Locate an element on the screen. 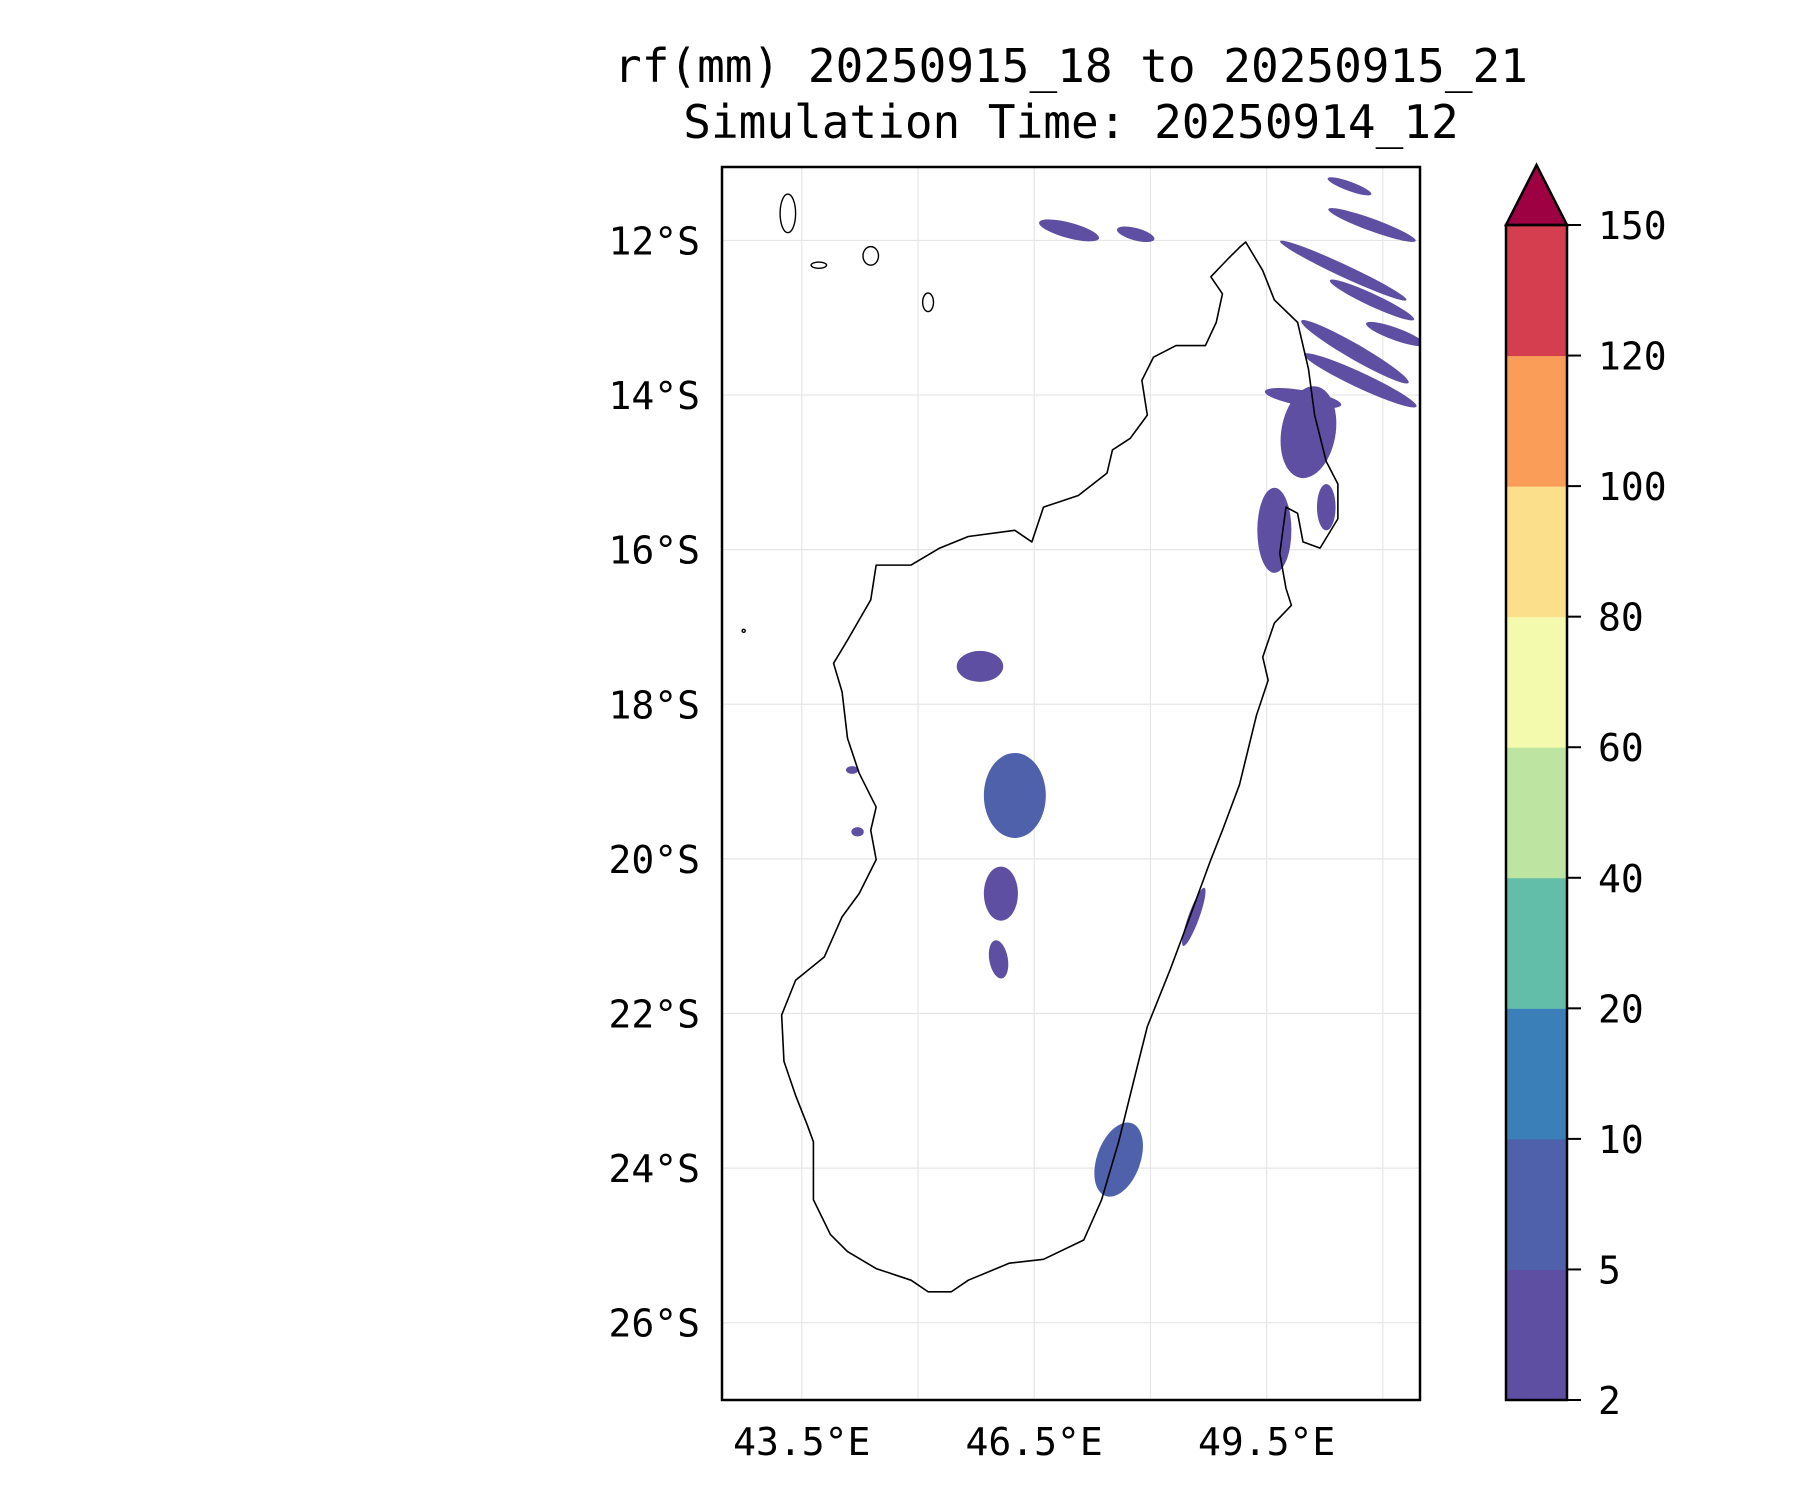  colorbar-tick-label: 40 is located at coordinates (1621, 879).